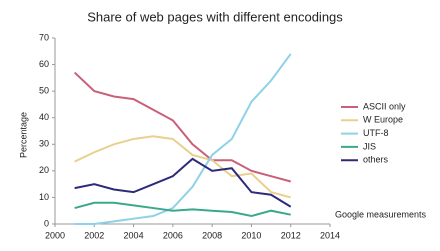 Image resolution: width=440 pixels, height=251 pixels. What do you see at coordinates (291, 235) in the screenshot?
I see `x-tick-label: 2012` at bounding box center [291, 235].